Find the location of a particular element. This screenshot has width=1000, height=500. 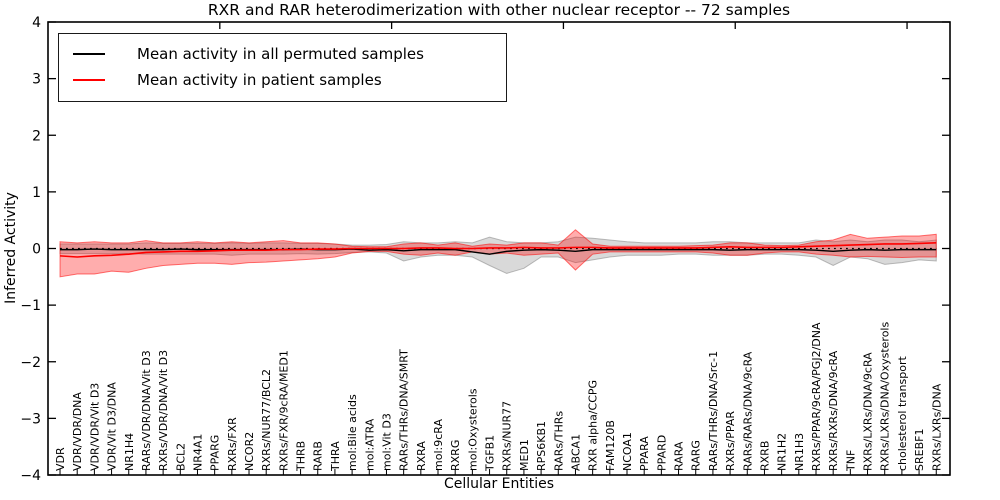

x-tick-label: RARB is located at coordinates (318, 456).